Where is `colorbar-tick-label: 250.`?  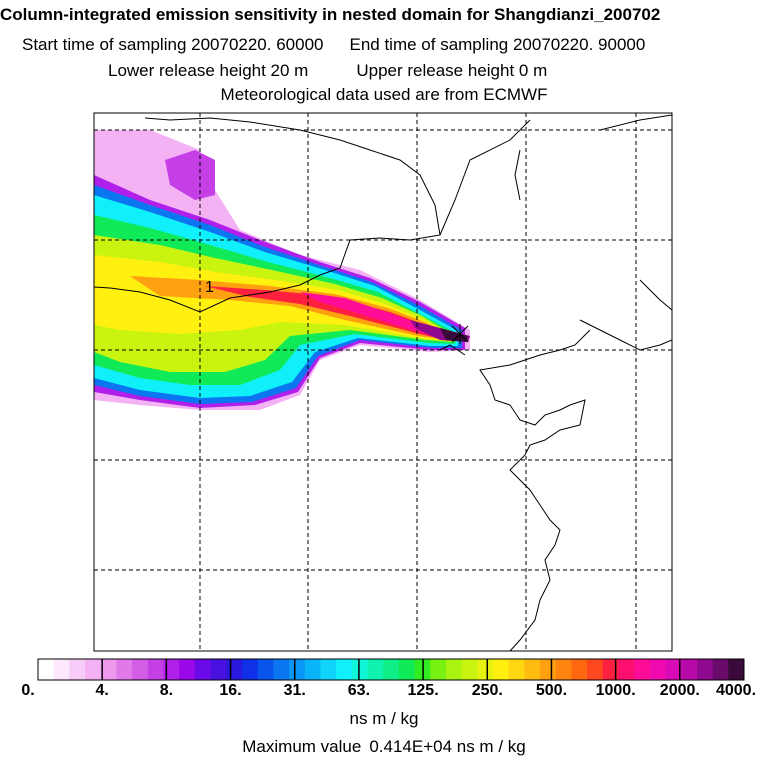
colorbar-tick-label: 250. is located at coordinates (487, 690).